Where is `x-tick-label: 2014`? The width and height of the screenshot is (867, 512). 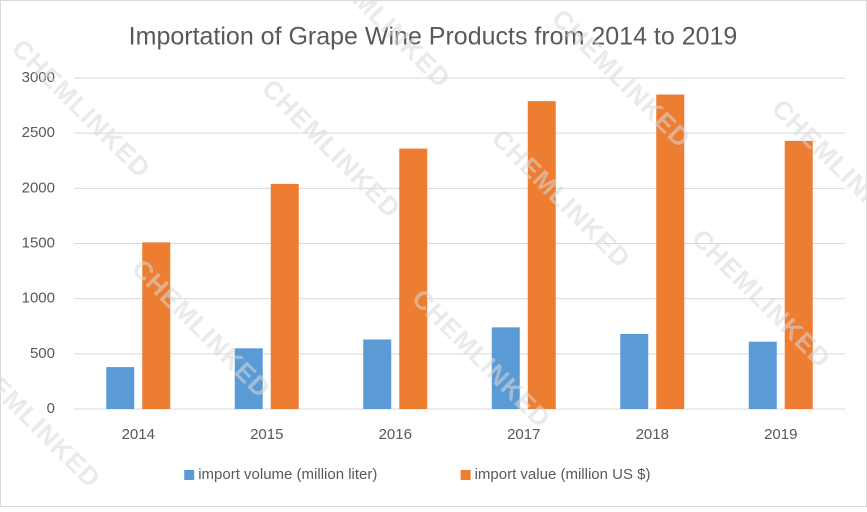 x-tick-label: 2014 is located at coordinates (138, 434).